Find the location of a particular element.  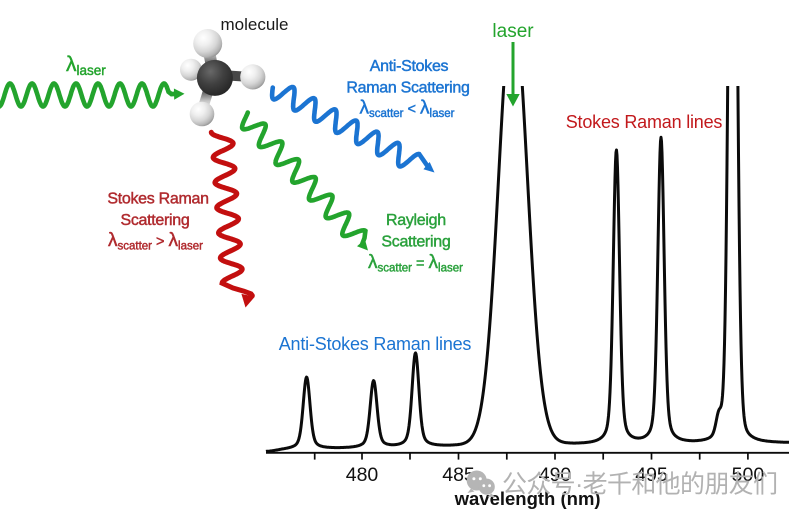

svg-text: Rayleigh is located at coordinates (416, 220).